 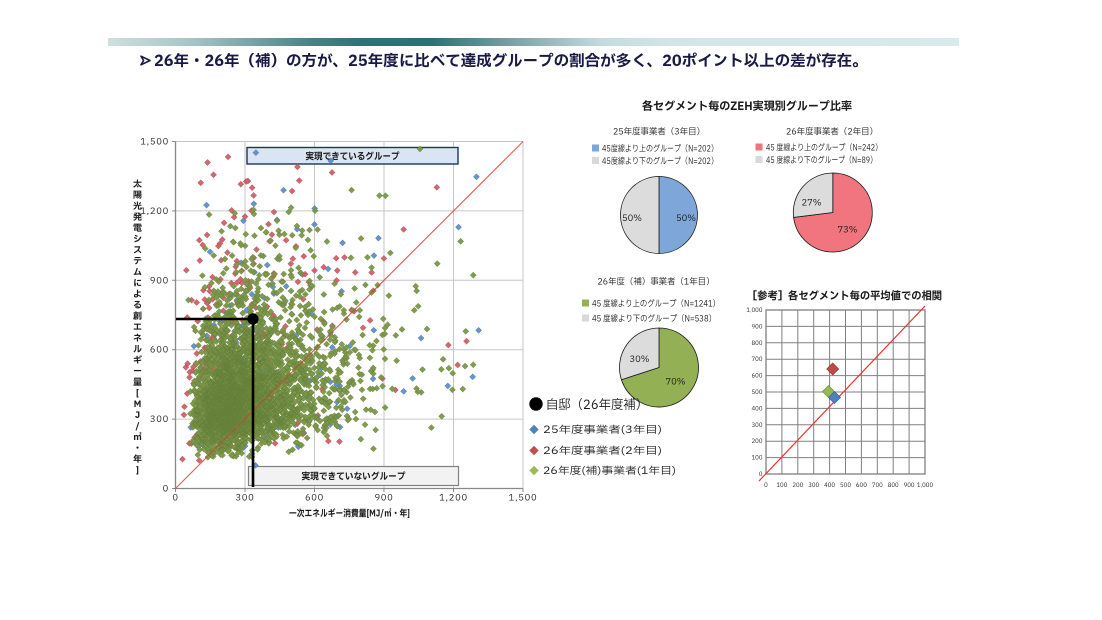 I want to click on svg-text: 25年度事業者(3年目), so click(x=602, y=430).